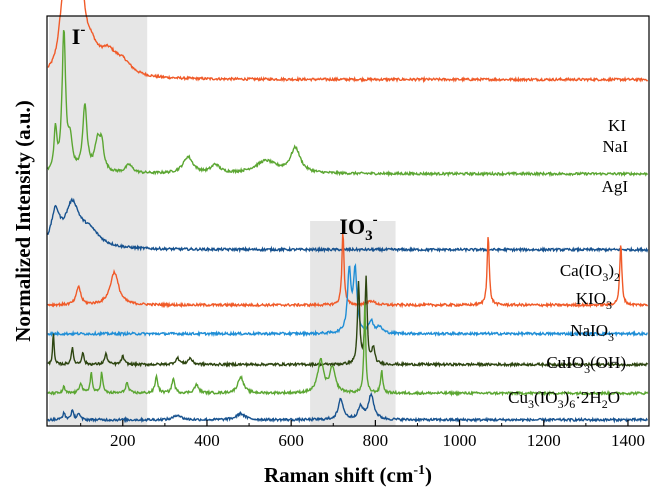 Image resolution: width=654 pixels, height=491 pixels. What do you see at coordinates (23, 220) in the screenshot?
I see `y-axis-title: Normalized Intensity (a.u.)` at bounding box center [23, 220].